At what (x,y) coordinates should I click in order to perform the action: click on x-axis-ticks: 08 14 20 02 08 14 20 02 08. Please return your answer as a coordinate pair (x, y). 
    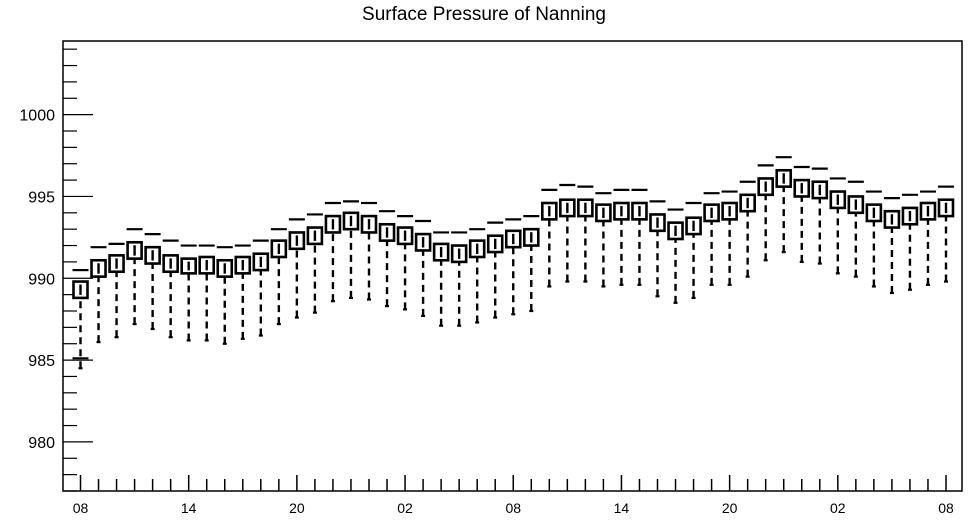
    Looking at the image, I should click on (513, 495).